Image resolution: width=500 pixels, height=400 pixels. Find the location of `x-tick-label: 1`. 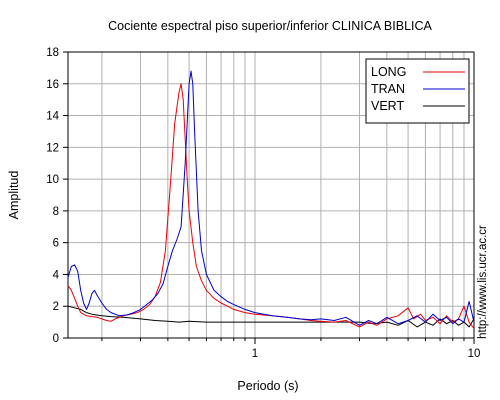

x-tick-label: 1 is located at coordinates (255, 354).